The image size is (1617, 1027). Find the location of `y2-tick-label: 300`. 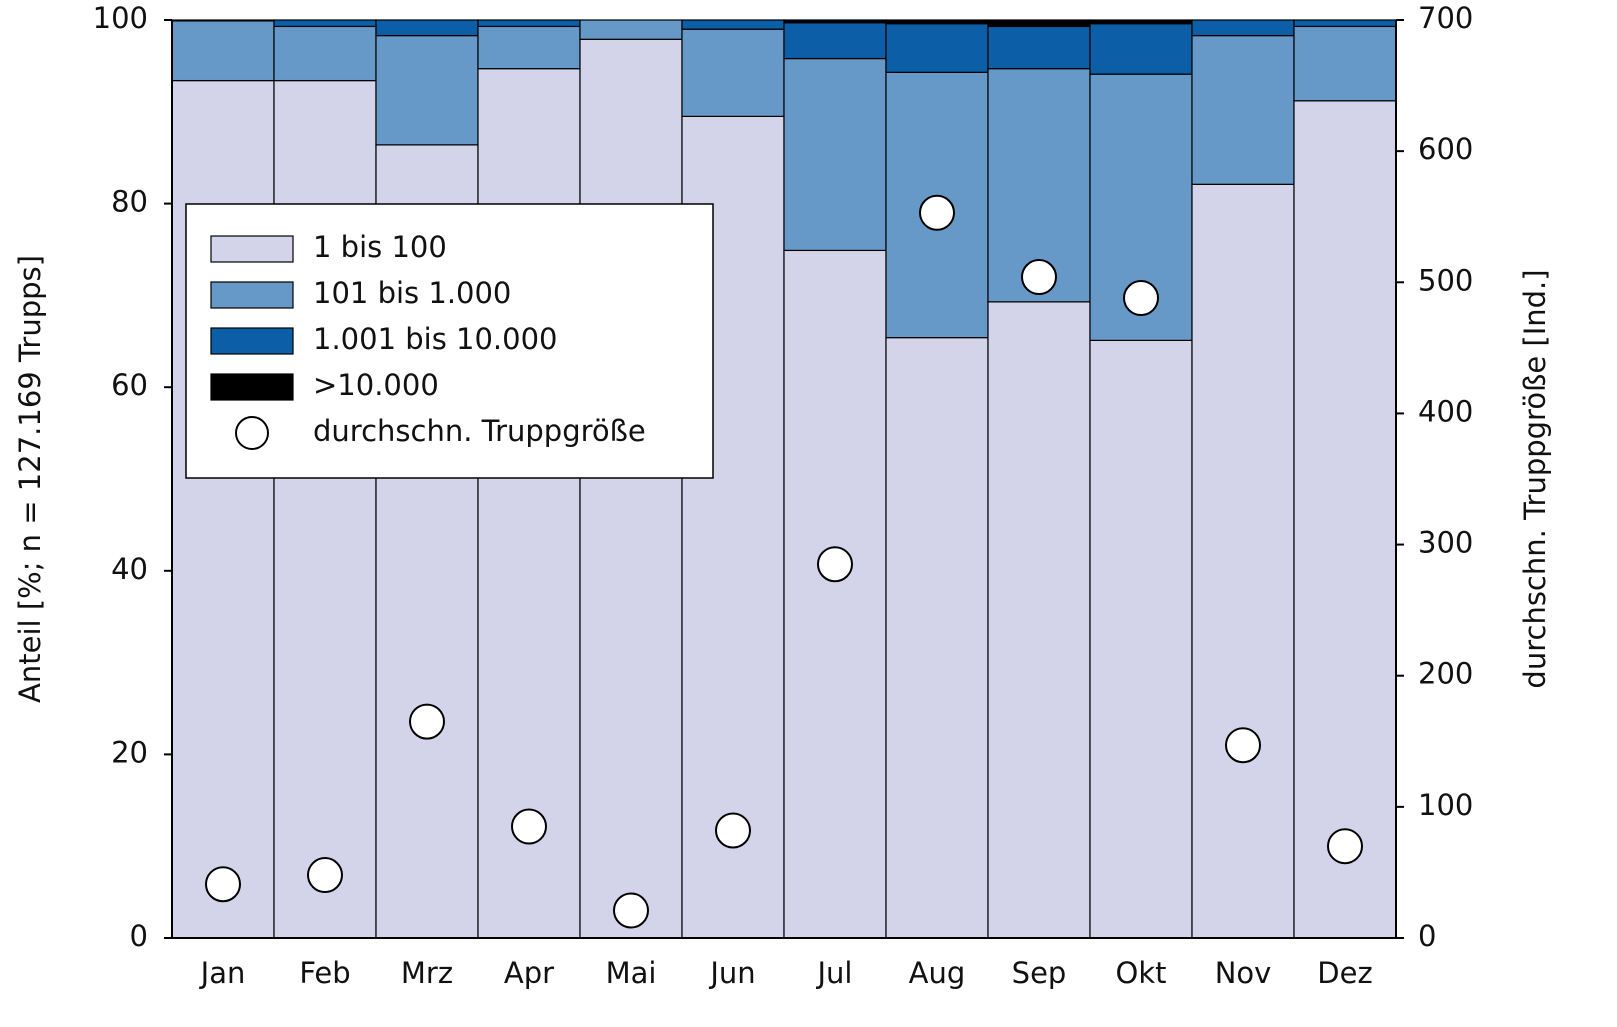

y2-tick-label: 300 is located at coordinates (1445, 543).